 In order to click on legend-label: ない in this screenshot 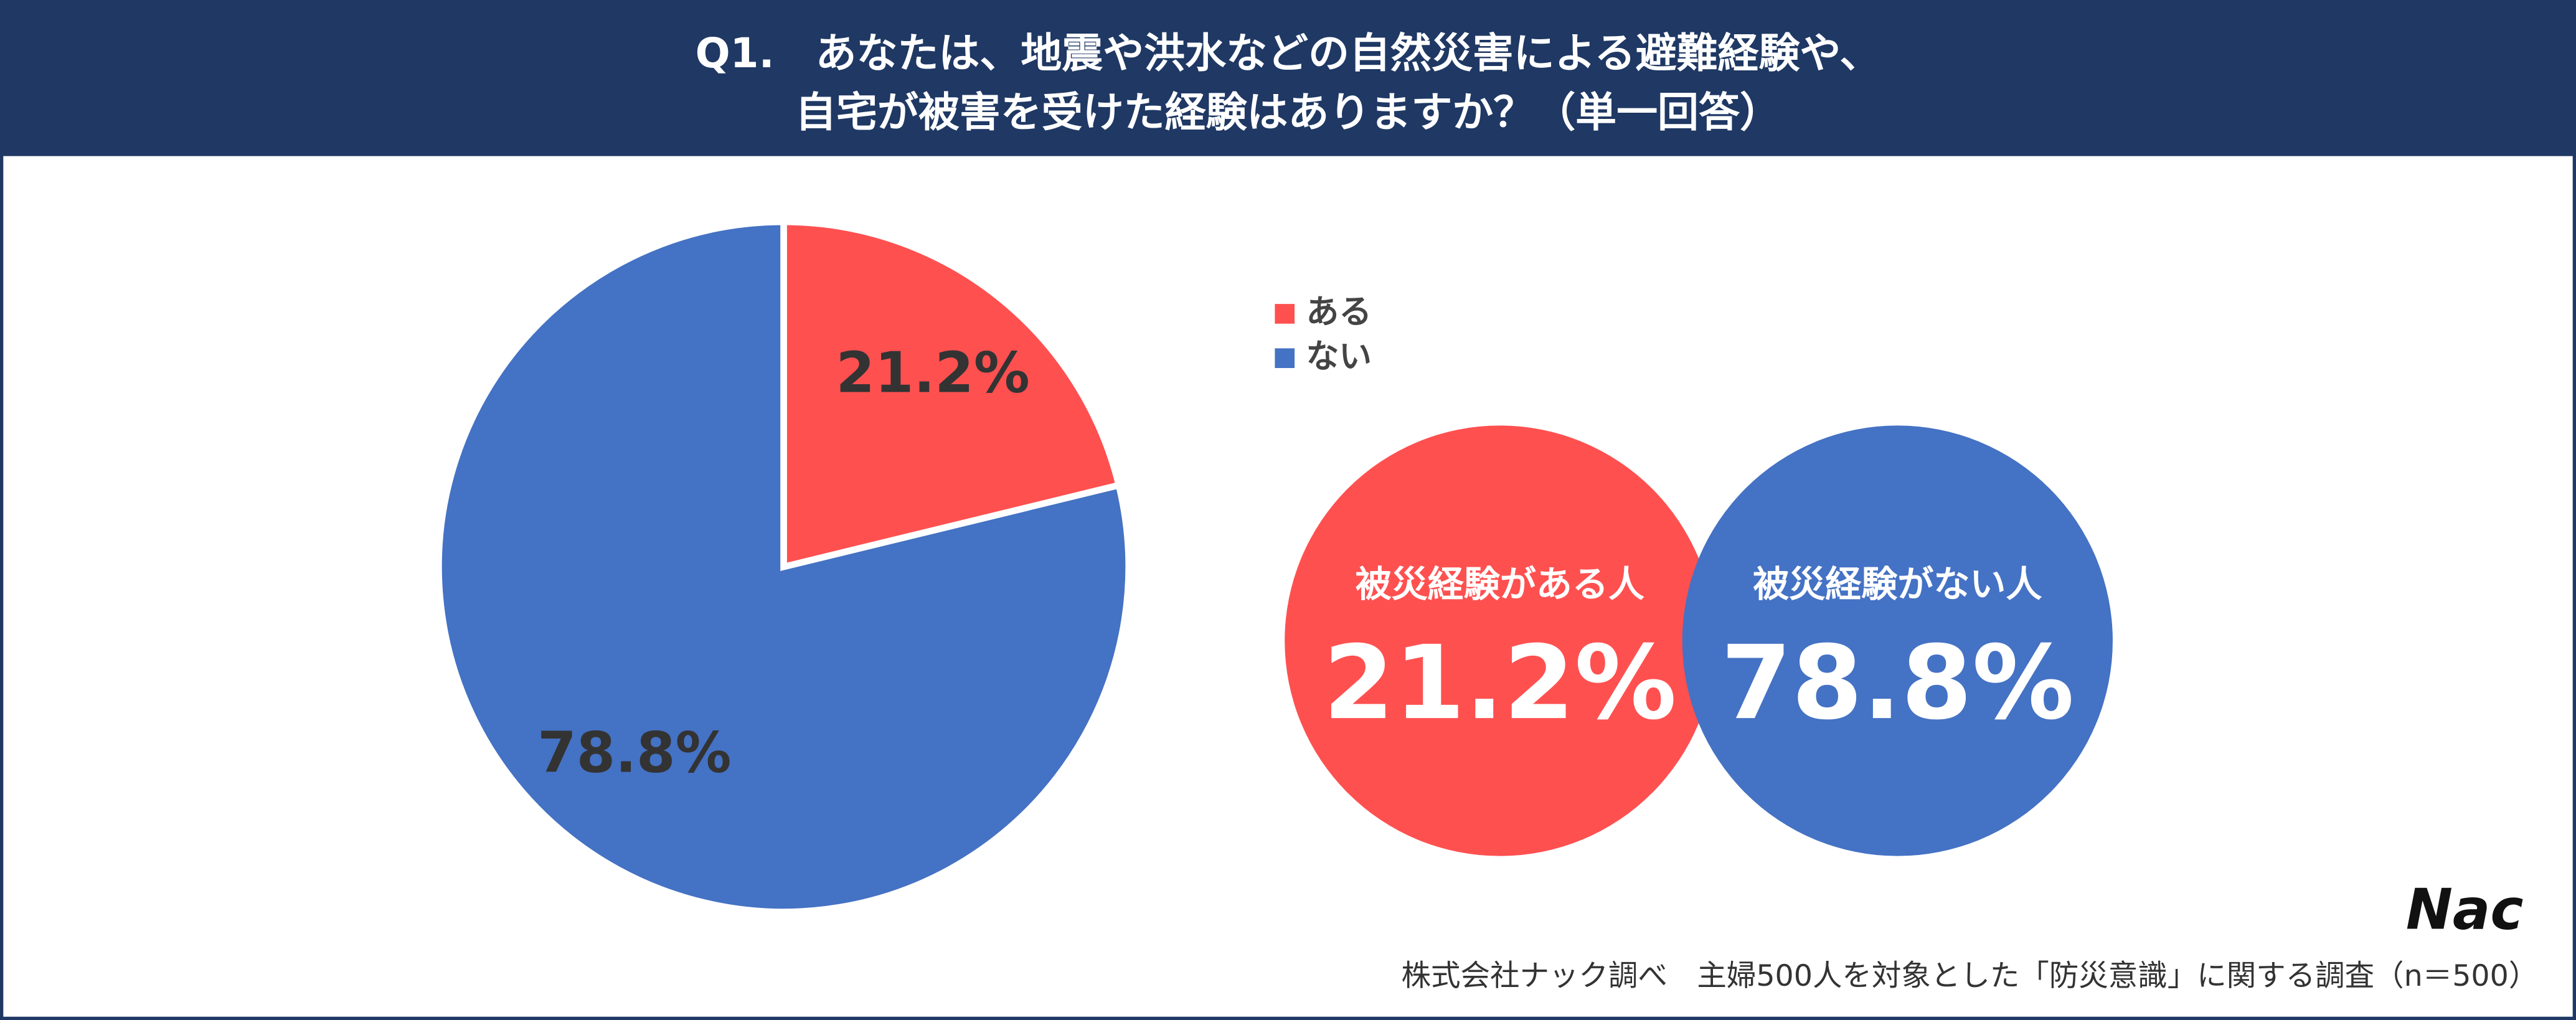, I will do `click(1339, 356)`.